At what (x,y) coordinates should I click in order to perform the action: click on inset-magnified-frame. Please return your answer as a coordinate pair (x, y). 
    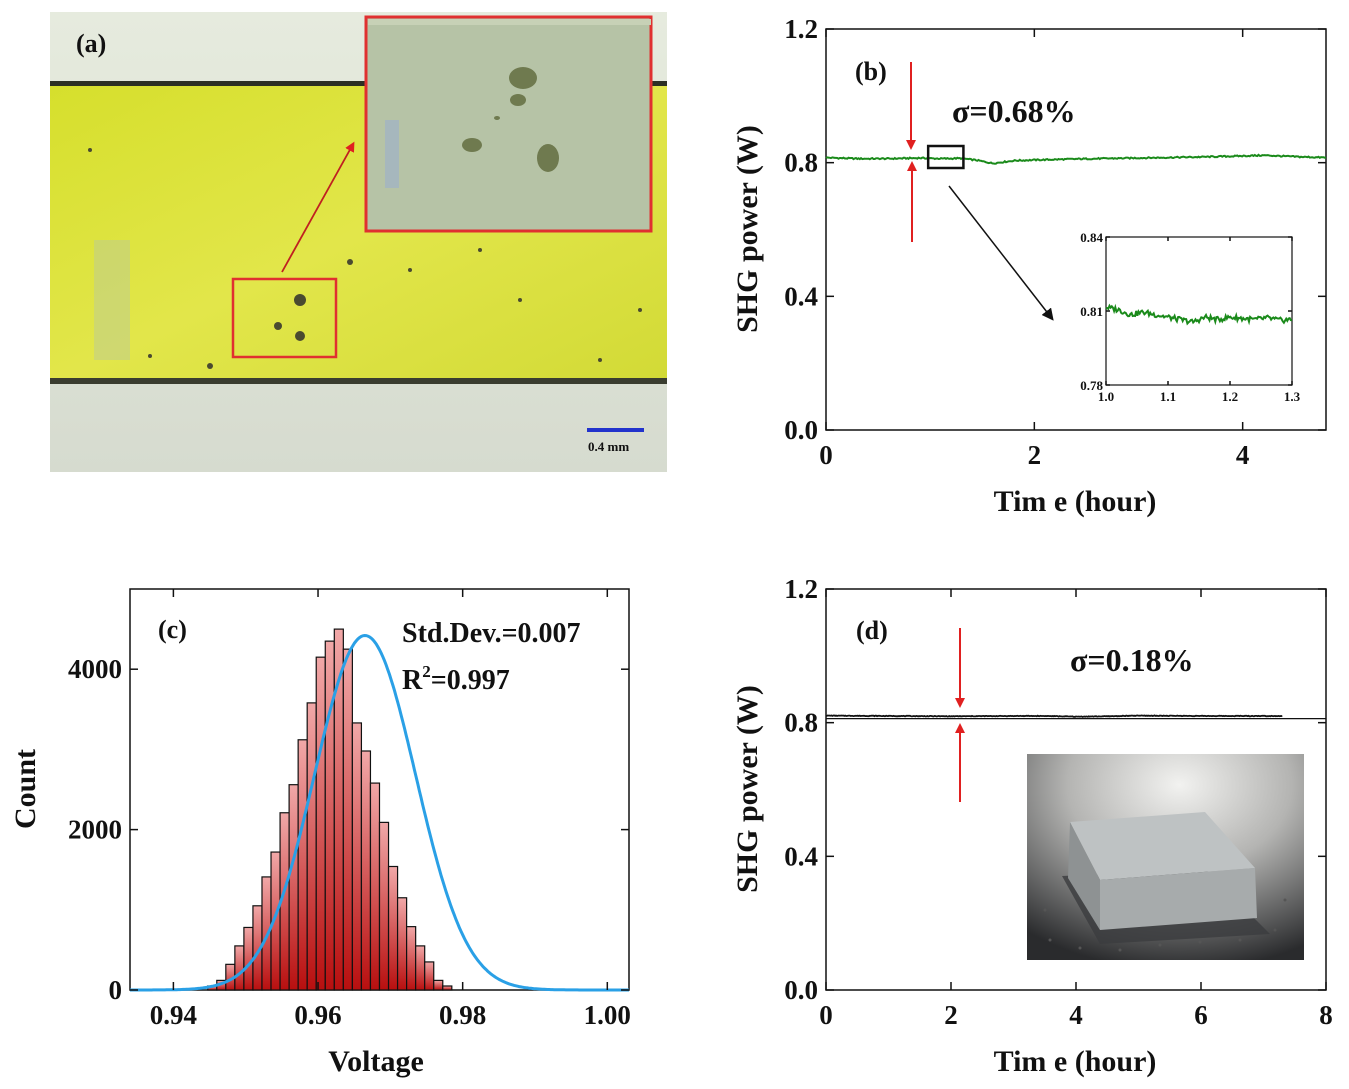
    Looking at the image, I should click on (508, 124).